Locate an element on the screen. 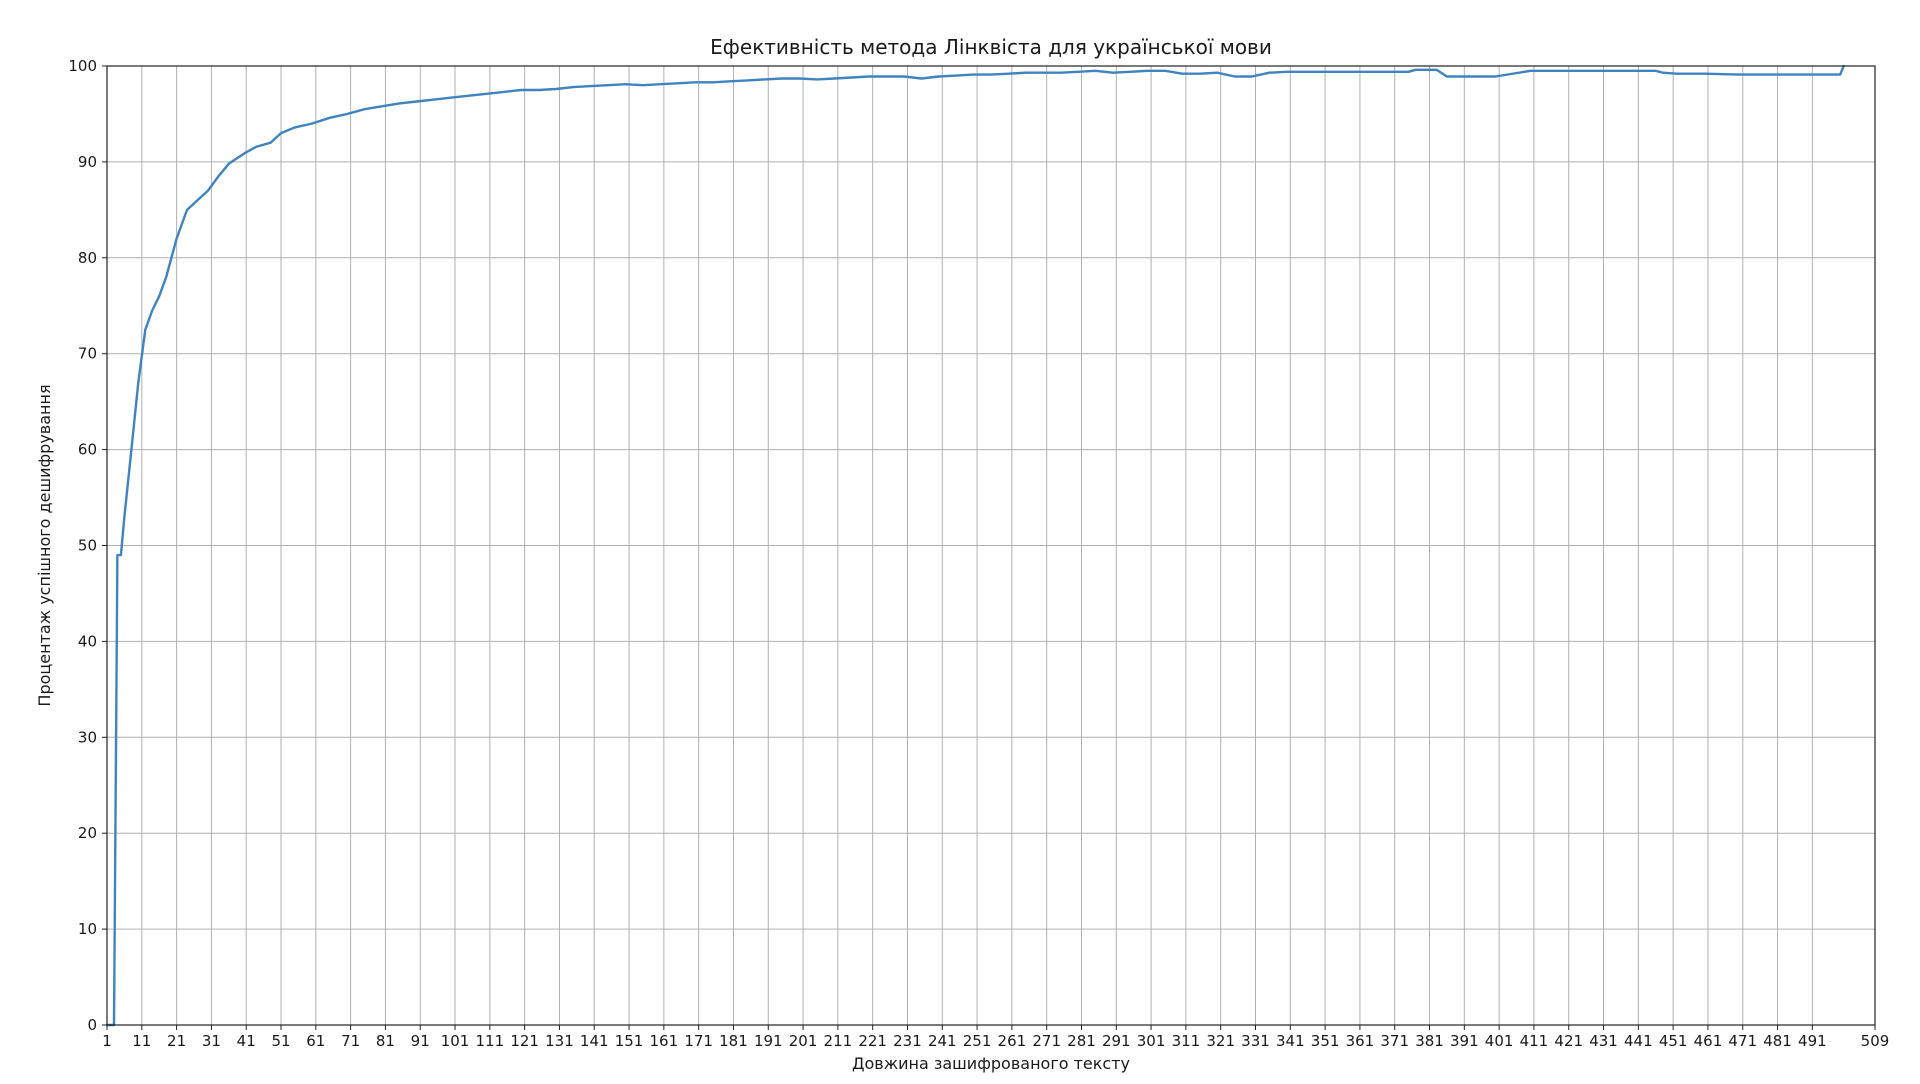 The height and width of the screenshot is (1084, 1920). y-axis: 0 10 20 30 40 50 60 70 80 90 100 is located at coordinates (87, 545).